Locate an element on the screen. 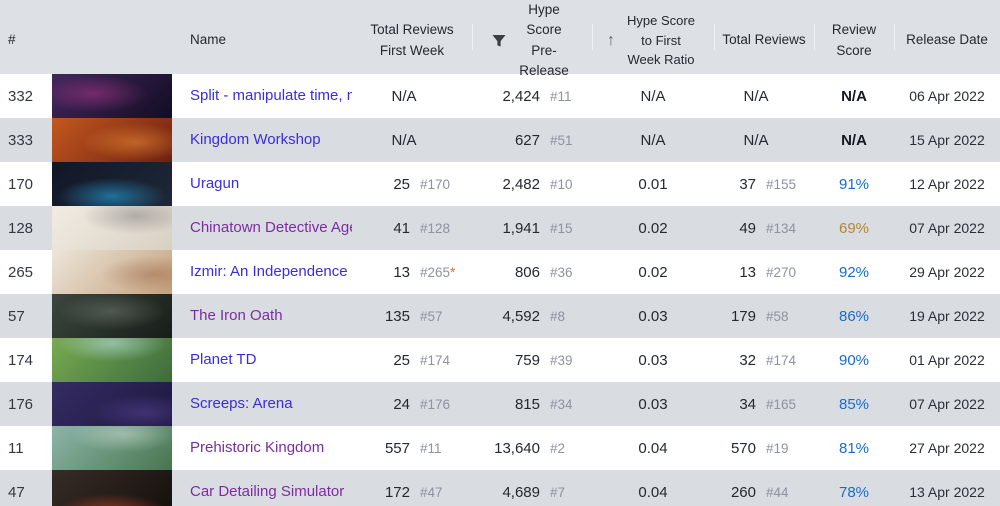 This screenshot has height=506, width=1000. column-header-release-date: Release Date is located at coordinates (947, 40).